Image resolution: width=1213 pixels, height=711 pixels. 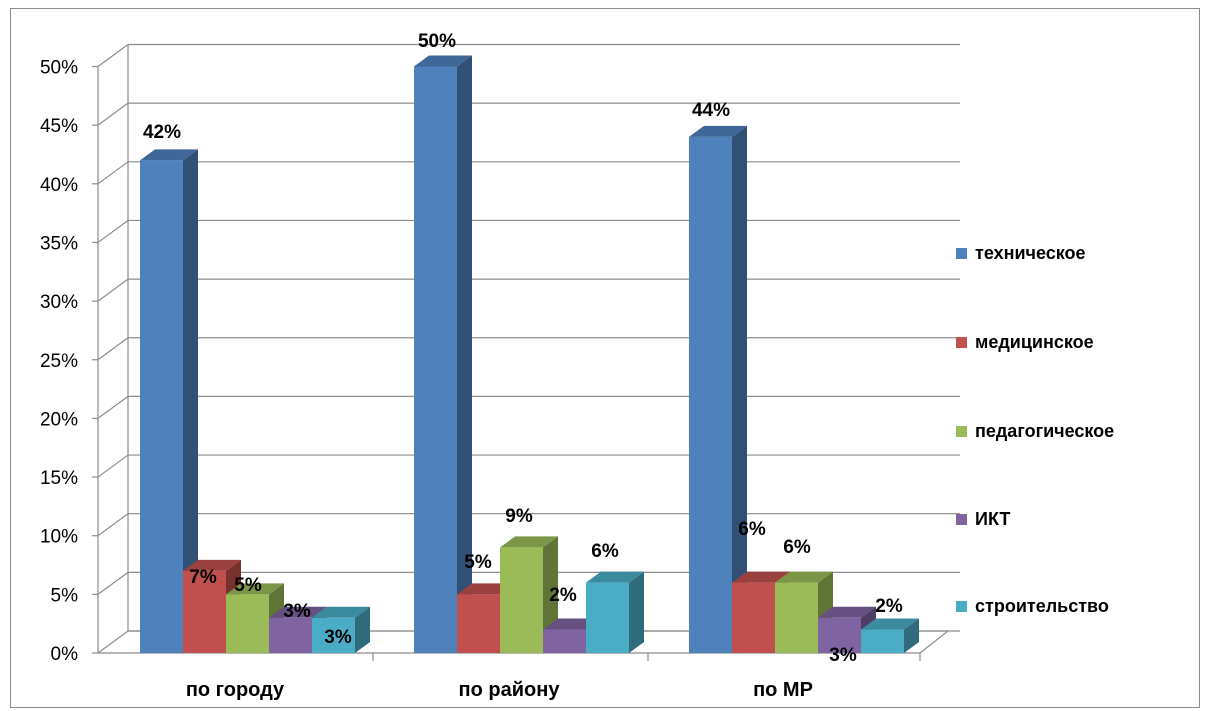 I want to click on y-tick-label: 40%, so click(x=59, y=185).